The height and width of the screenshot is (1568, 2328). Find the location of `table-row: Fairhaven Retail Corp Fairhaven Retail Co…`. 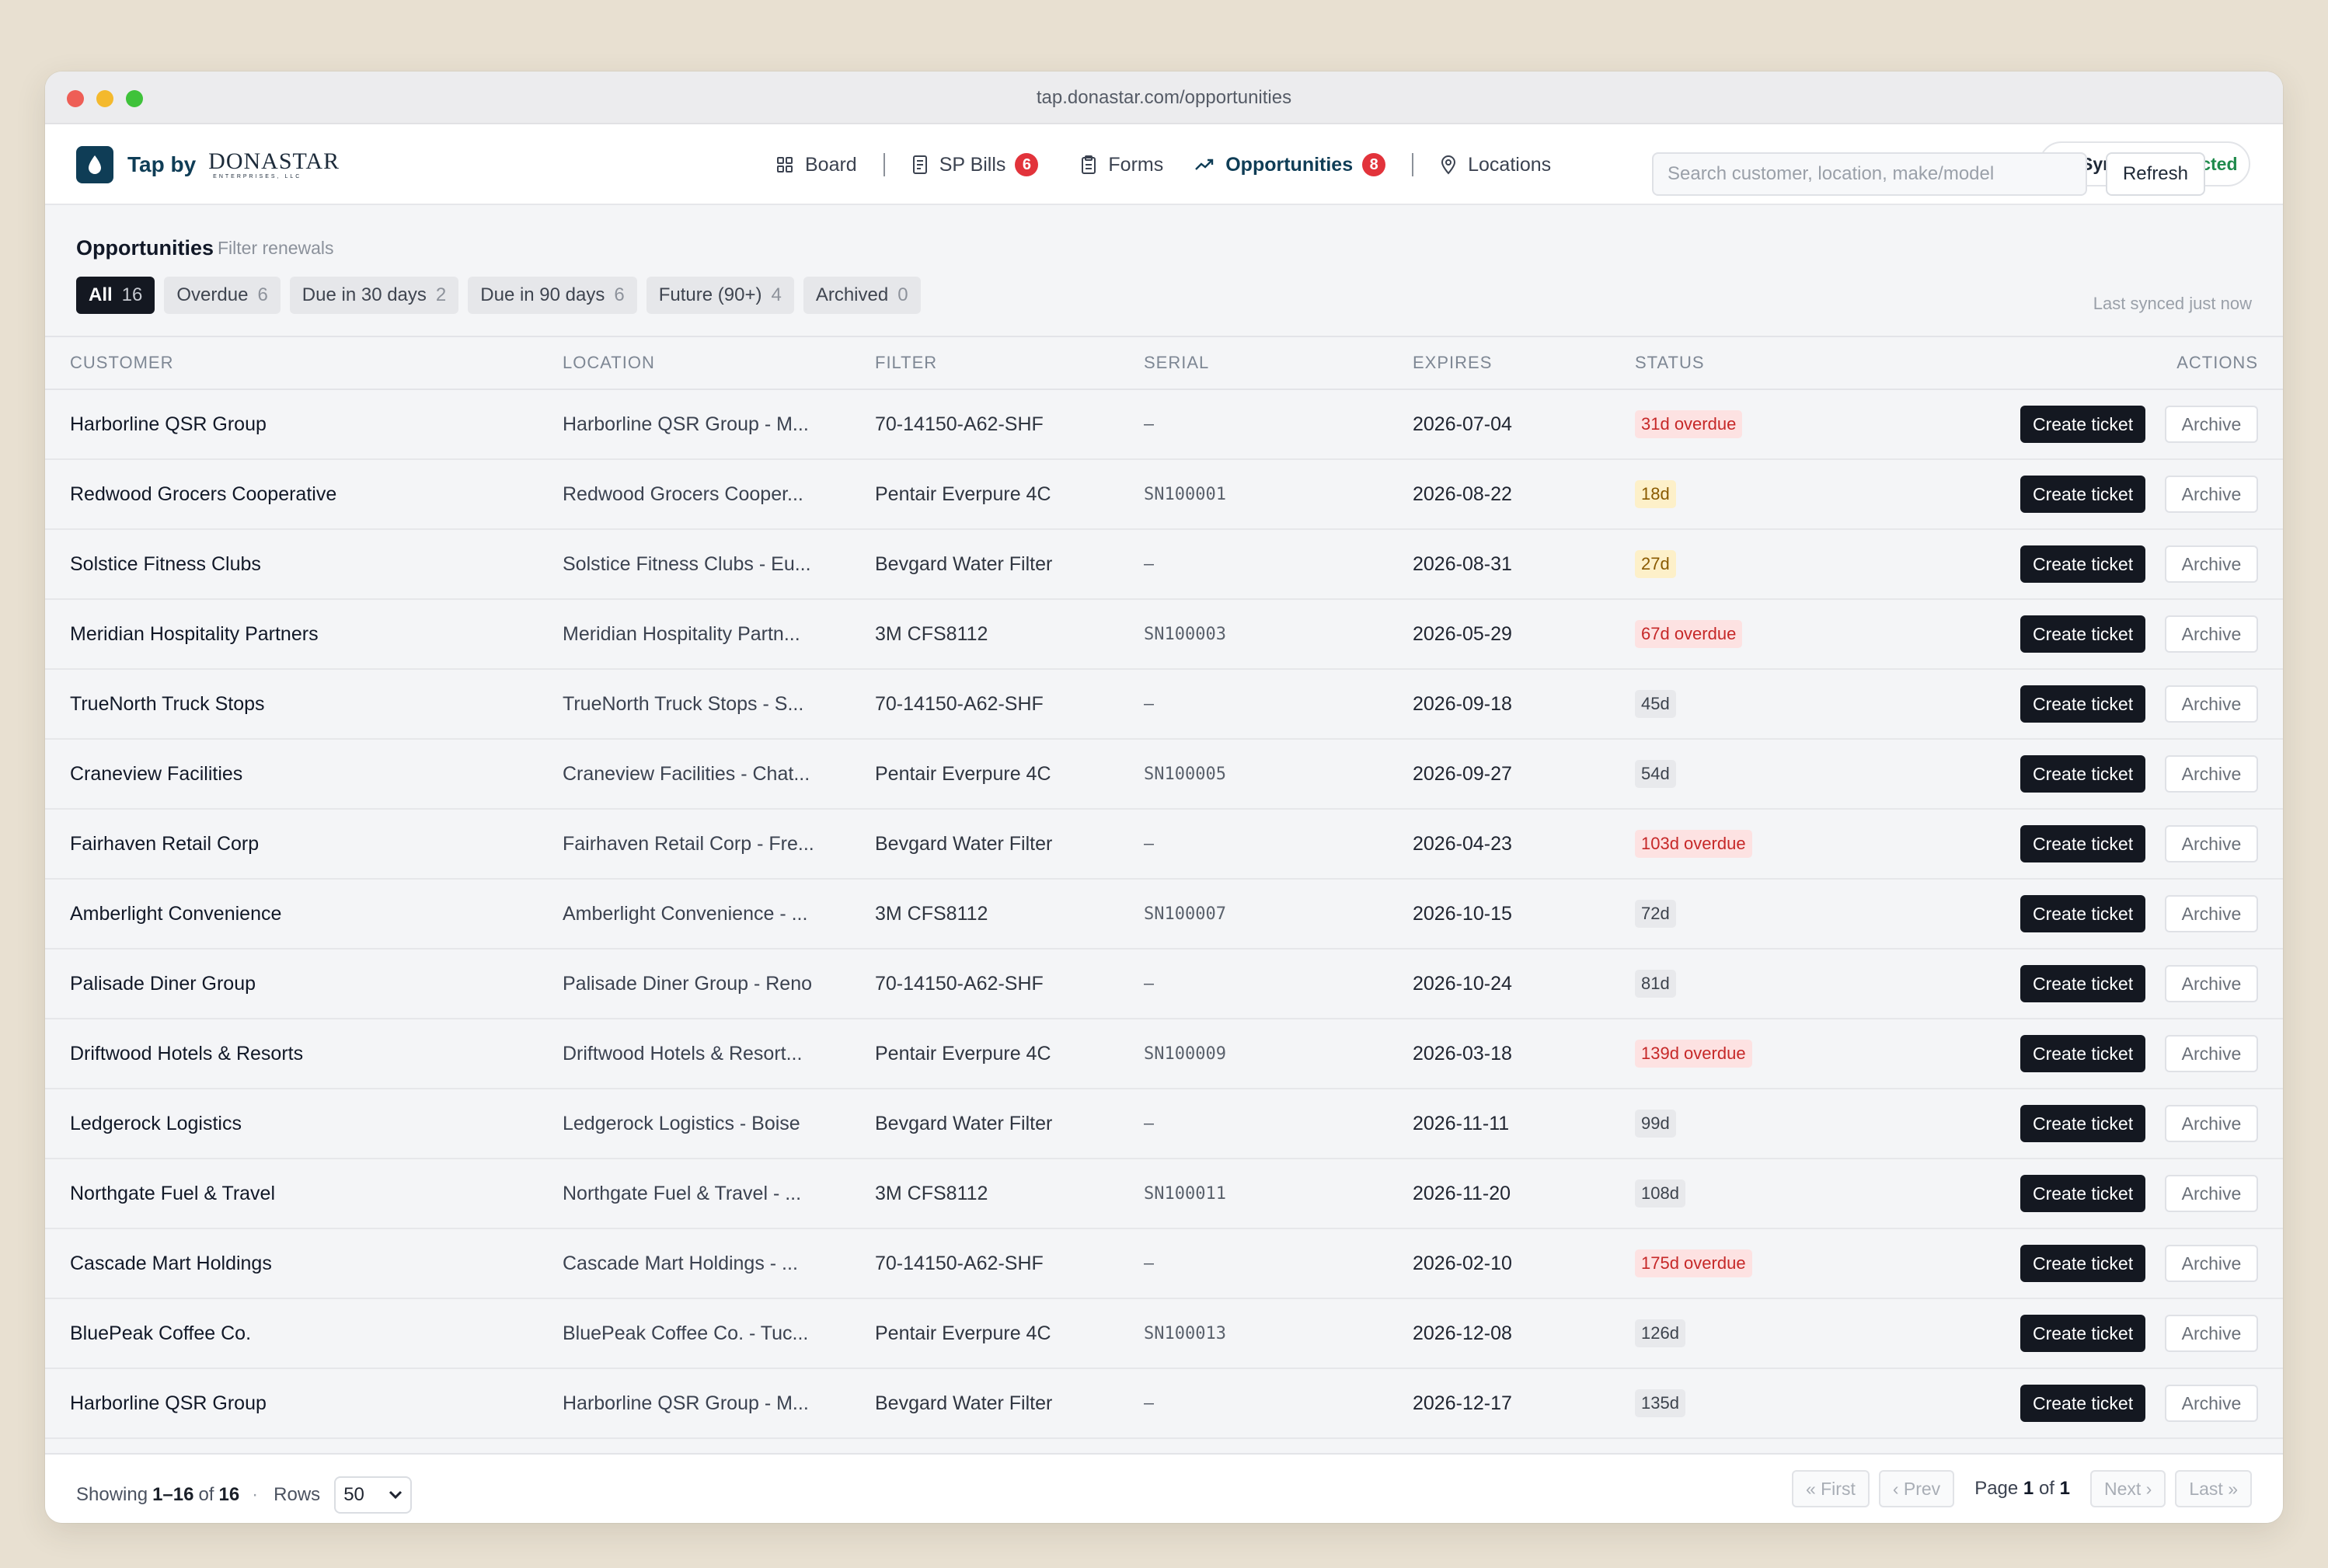

table-row: Fairhaven Retail Corp Fairhaven Retail Co… is located at coordinates (1164, 845).